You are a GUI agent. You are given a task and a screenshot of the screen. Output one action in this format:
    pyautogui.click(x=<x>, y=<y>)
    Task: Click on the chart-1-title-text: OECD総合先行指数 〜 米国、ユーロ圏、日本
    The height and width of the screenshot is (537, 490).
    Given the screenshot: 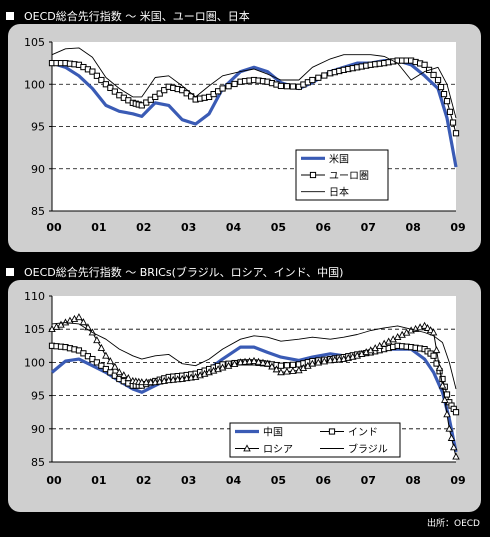 What is the action you would take?
    pyautogui.click(x=137, y=16)
    